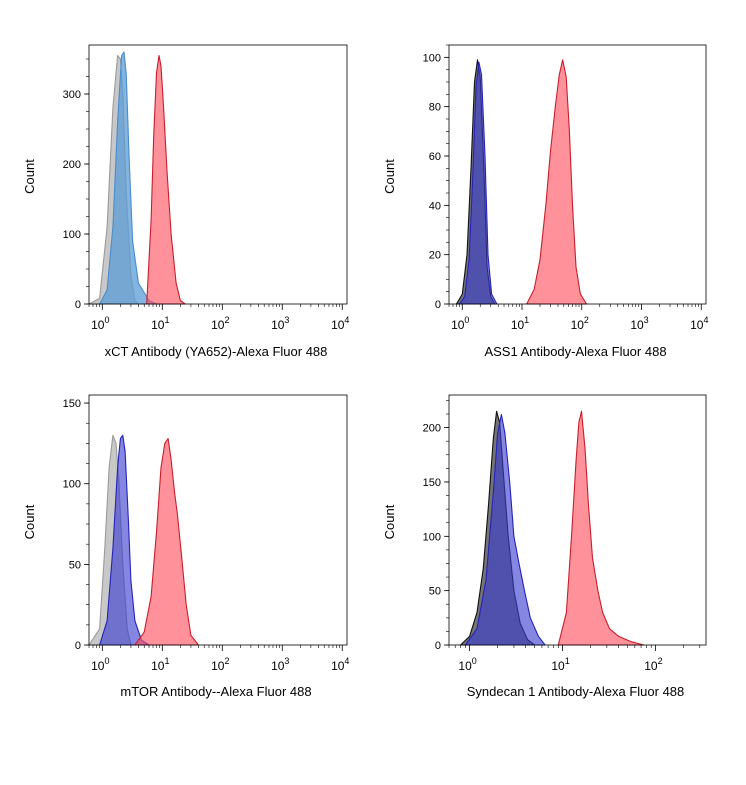 The width and height of the screenshot is (746, 785). I want to click on y-tick-label: 40, so click(435, 206).